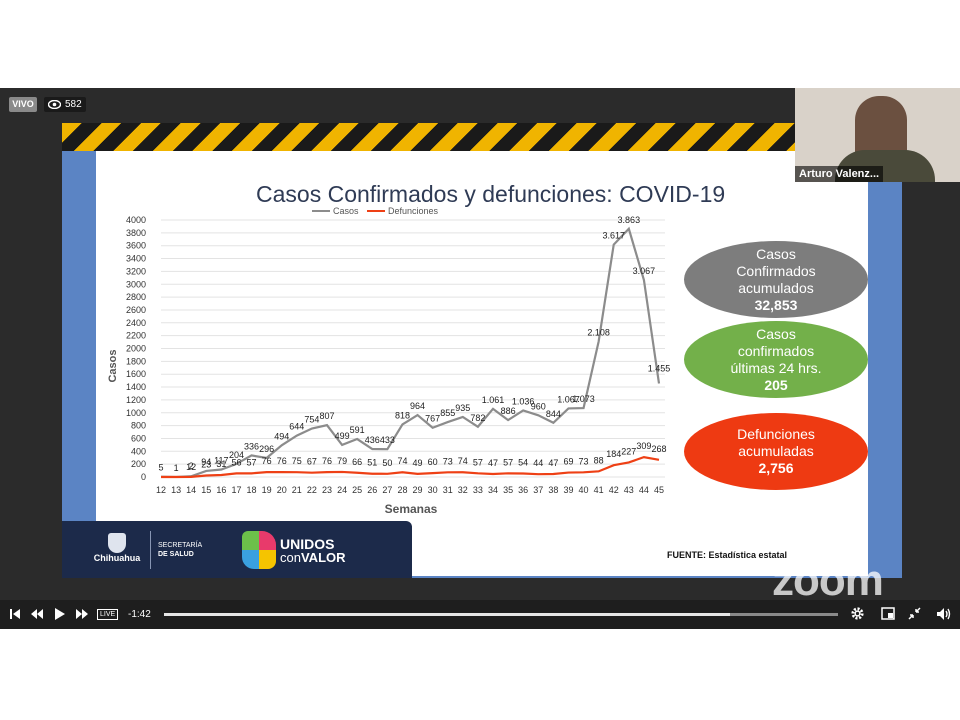 This screenshot has height=720, width=960. Describe the element at coordinates (493, 463) in the screenshot. I see `data-label: 47` at that location.